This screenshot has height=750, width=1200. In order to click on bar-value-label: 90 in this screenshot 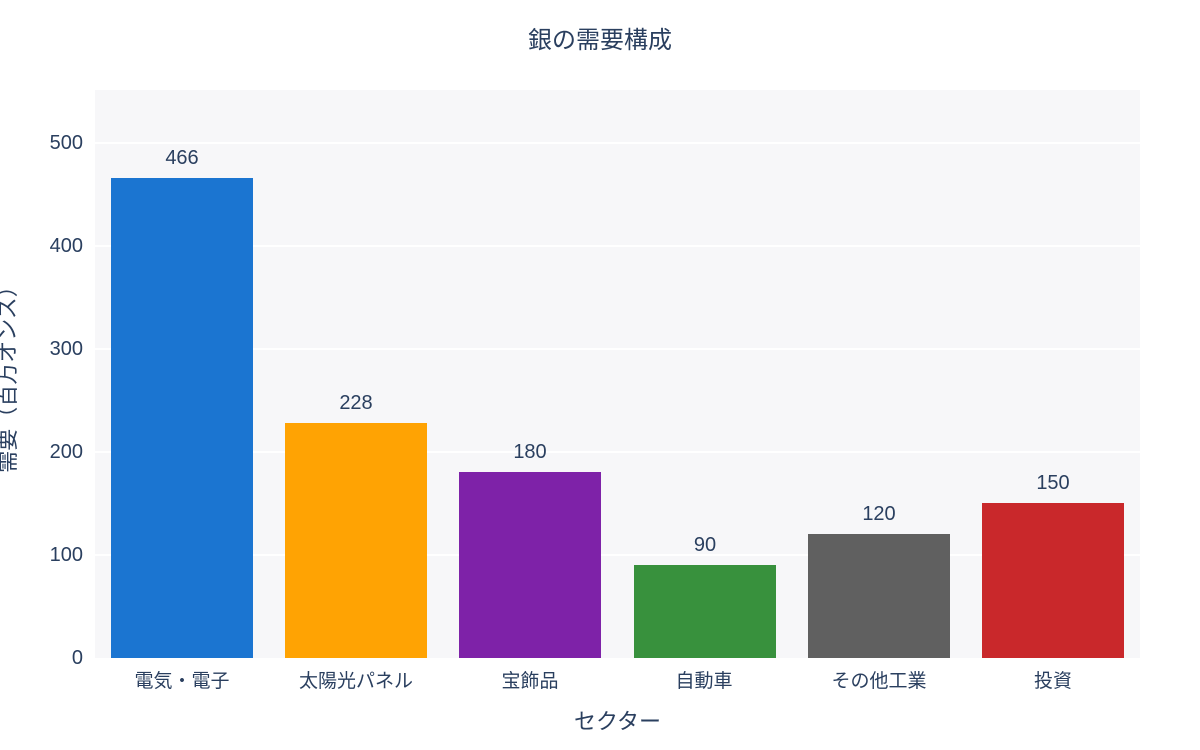, I will do `click(705, 545)`.